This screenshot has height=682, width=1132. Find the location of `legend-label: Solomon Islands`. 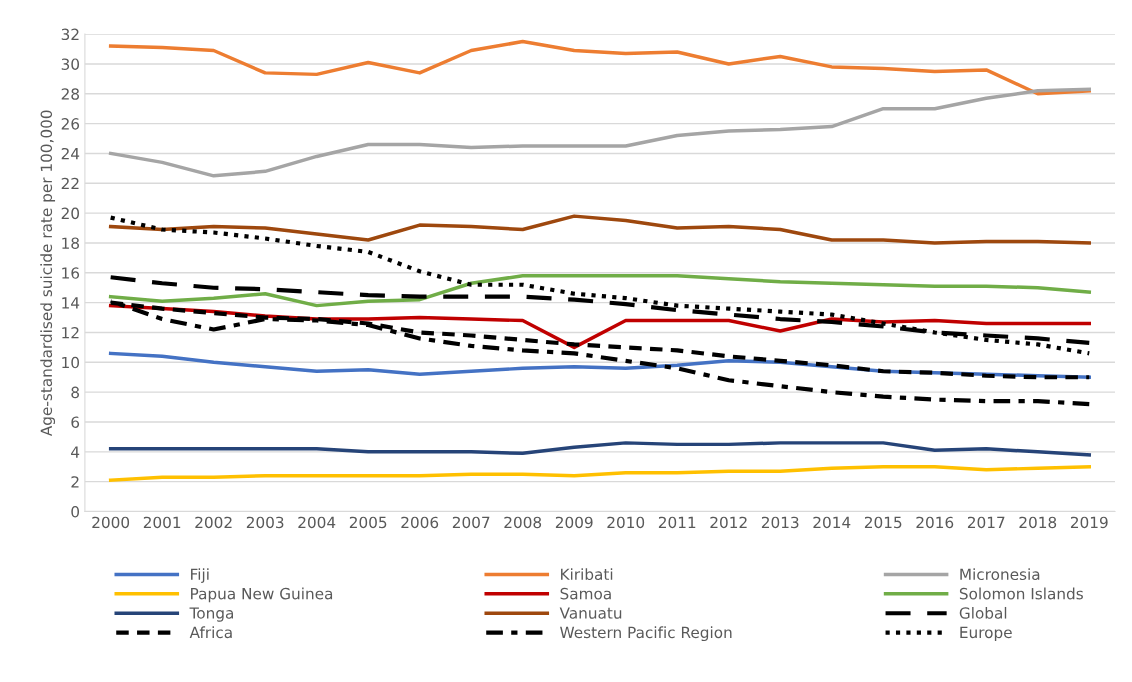

legend-label: Solomon Islands is located at coordinates (1021, 593).